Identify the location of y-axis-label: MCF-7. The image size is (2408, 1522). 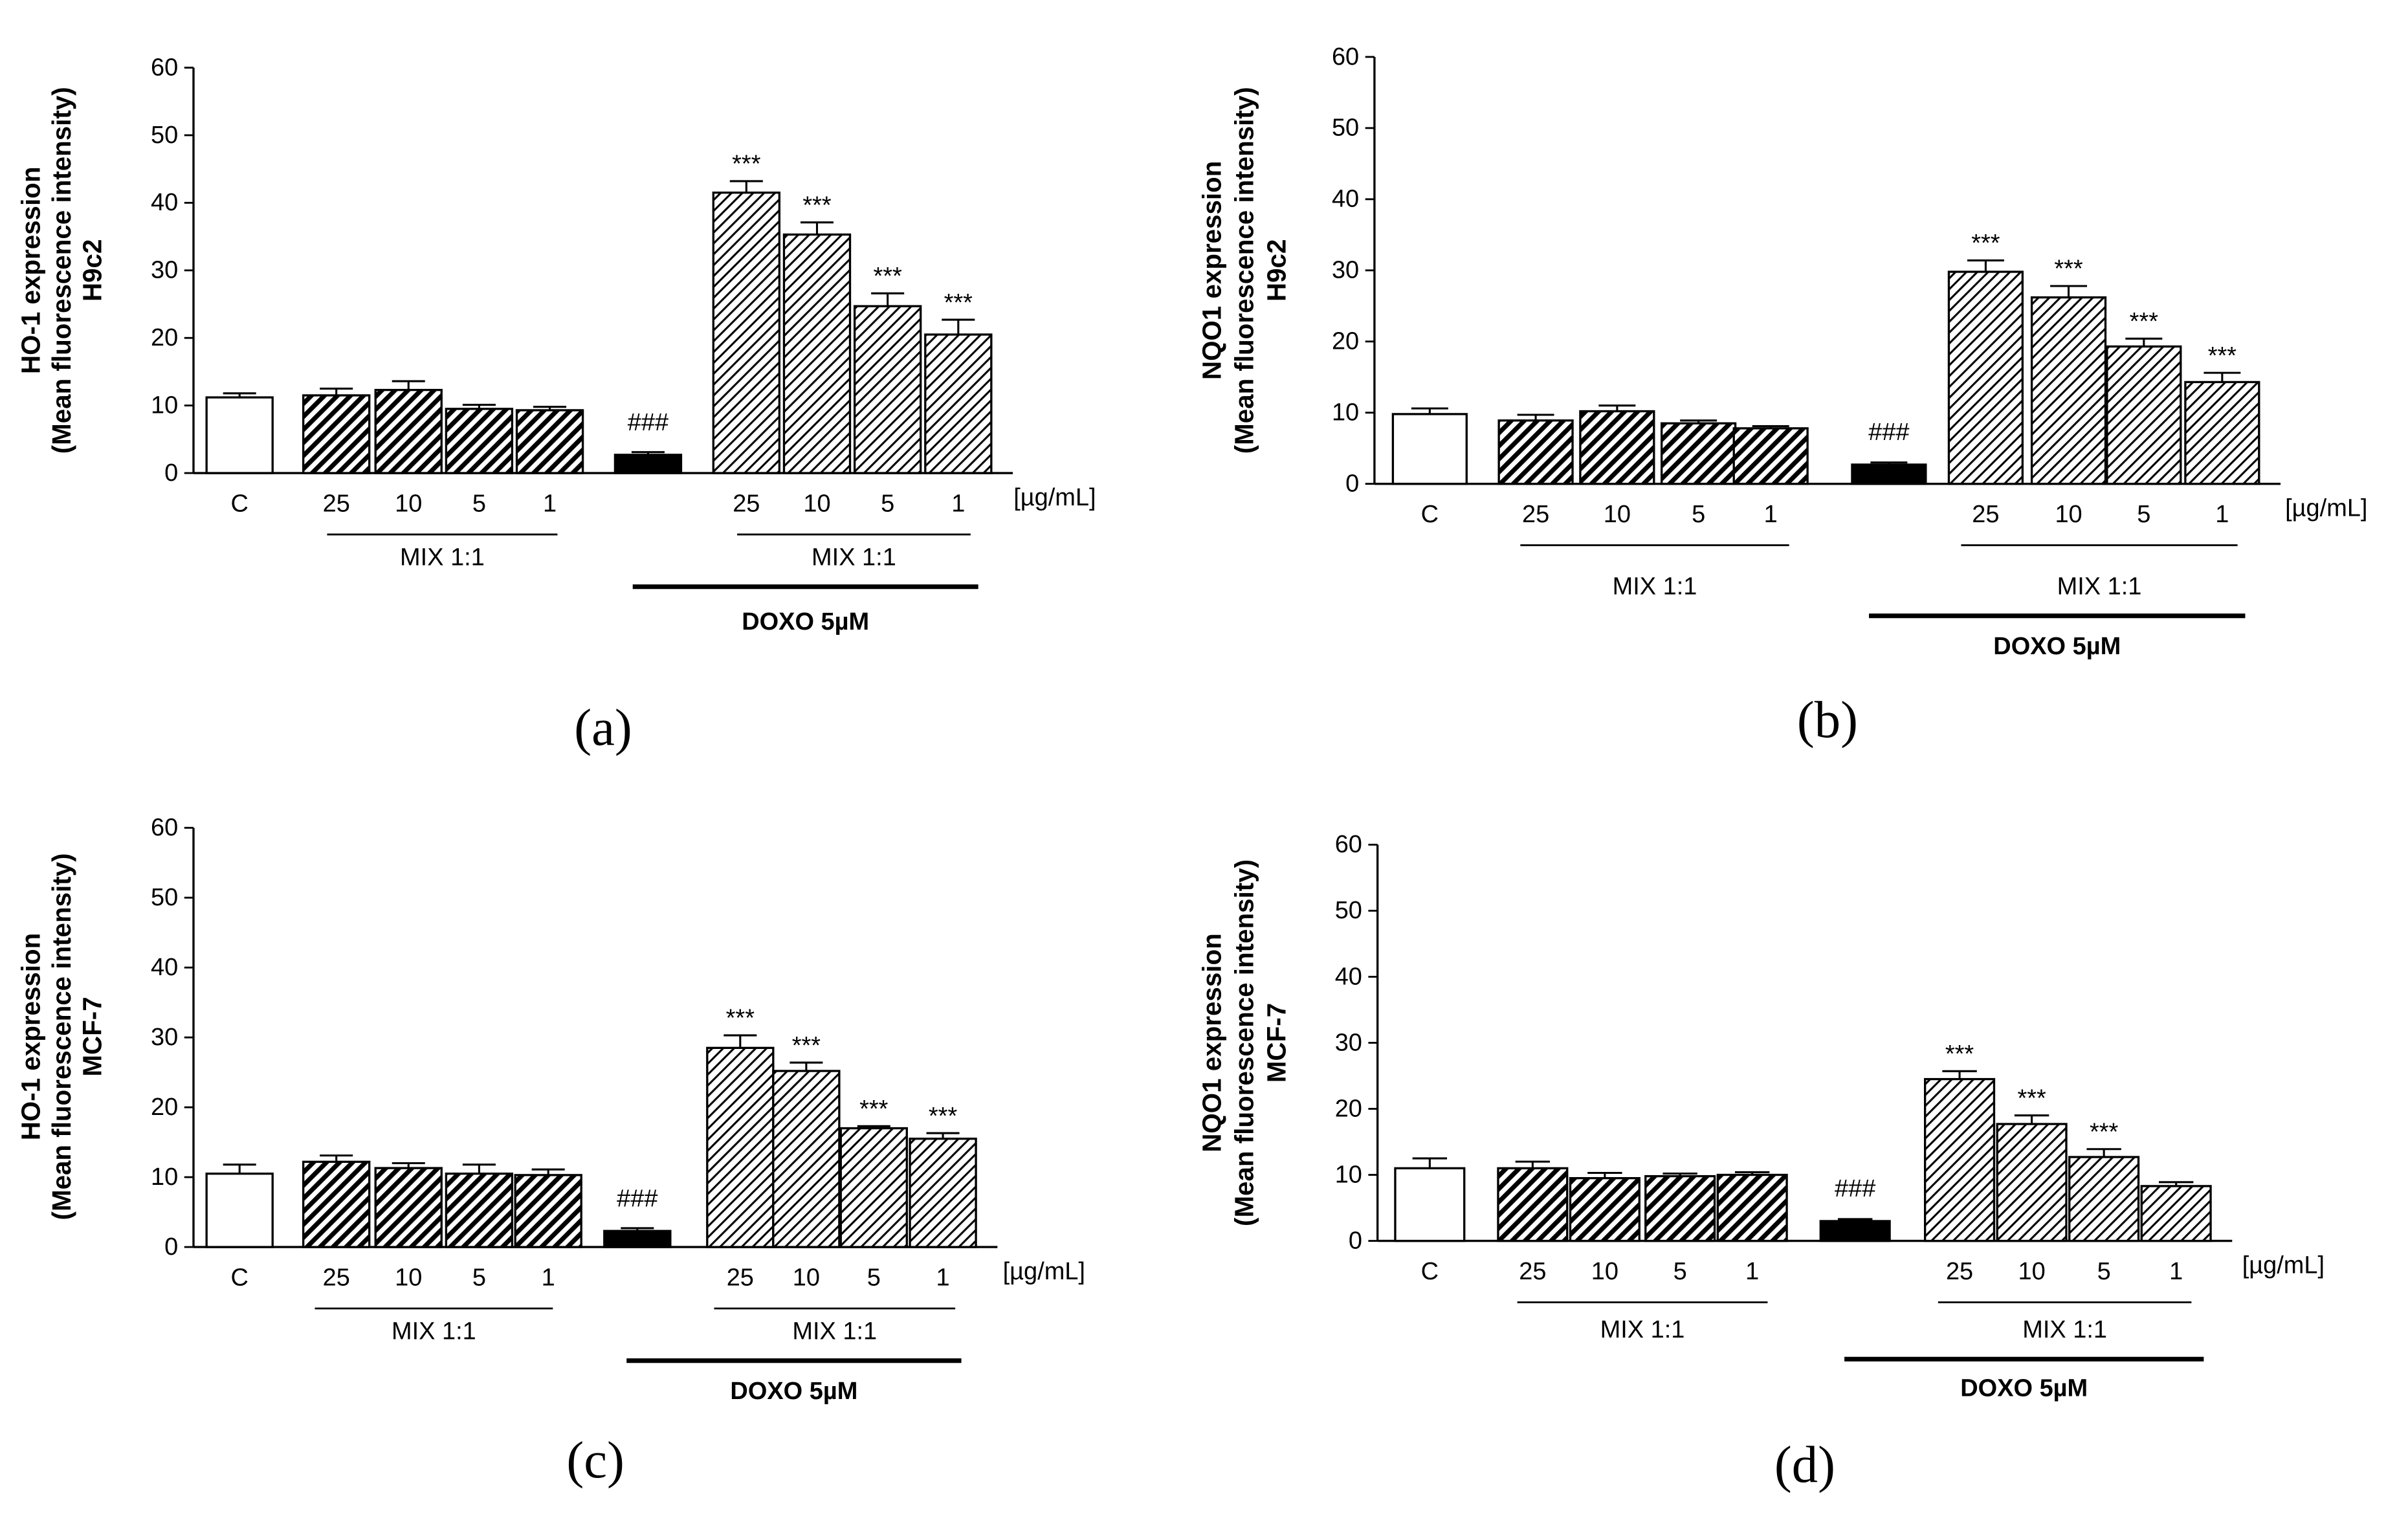
(1276, 1043).